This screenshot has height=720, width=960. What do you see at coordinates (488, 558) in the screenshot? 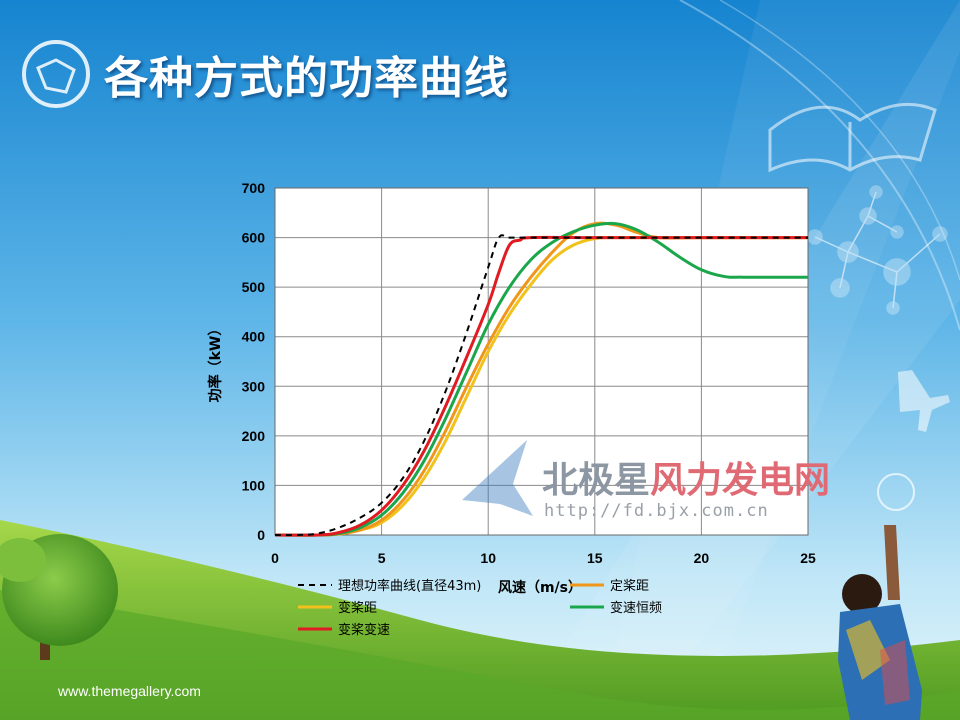
I see `x-tick-label: 10` at bounding box center [488, 558].